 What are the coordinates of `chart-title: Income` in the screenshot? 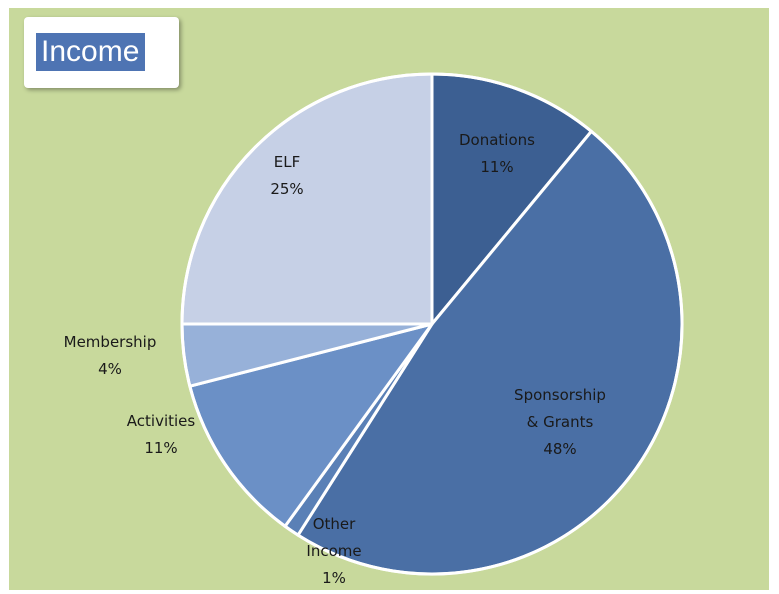 It's located at (91, 52).